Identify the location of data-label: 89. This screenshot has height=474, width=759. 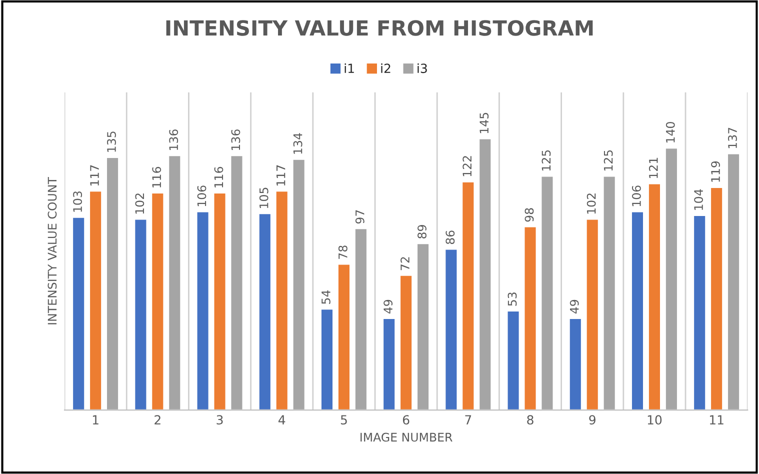
(422, 231).